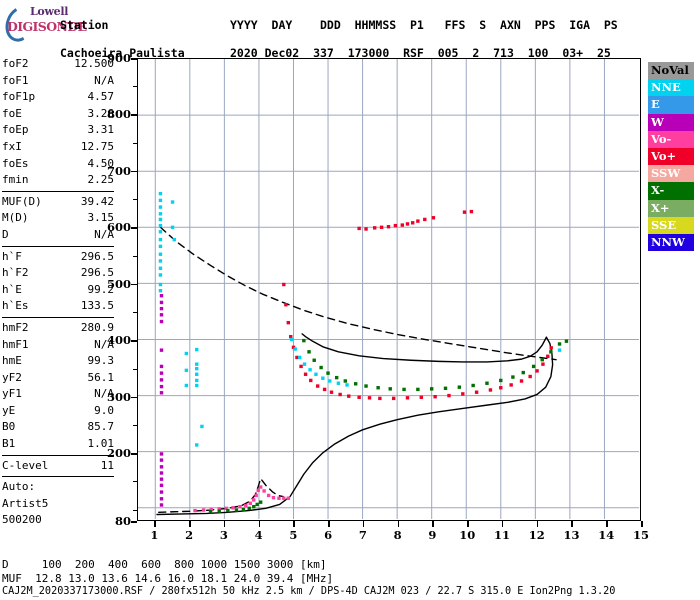  What do you see at coordinates (671, 225) in the screenshot?
I see `legend-item-sse: SSE` at bounding box center [671, 225].